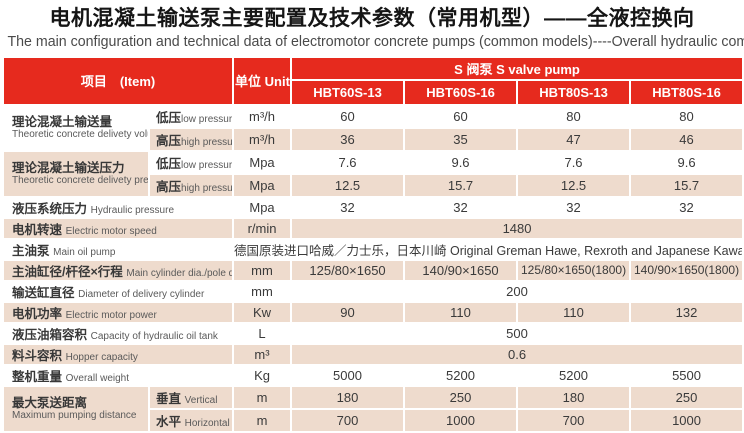 This screenshot has height=433, width=744. I want to click on item-header-cell: 项目 (Item), so click(118, 80).